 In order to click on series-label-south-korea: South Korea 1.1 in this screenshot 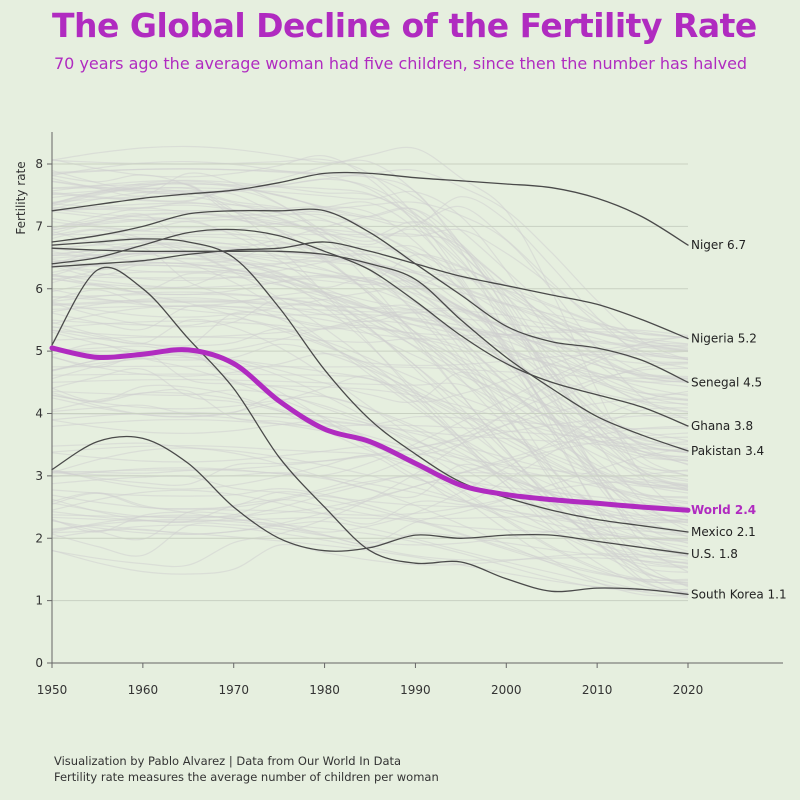, I will do `click(739, 594)`.